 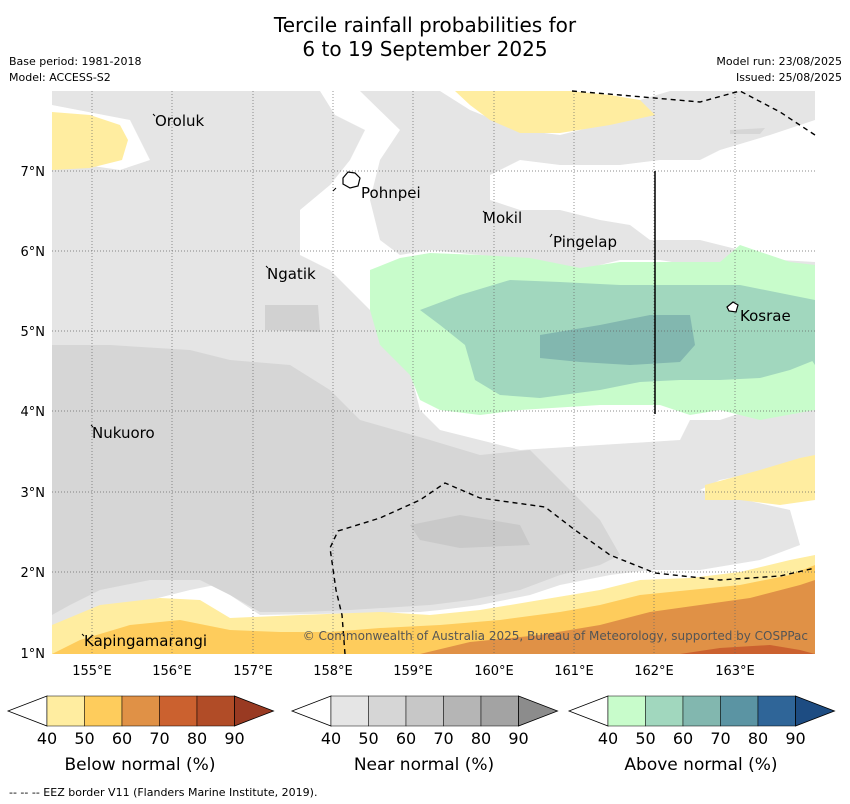 I want to click on lat-tick-5: 5°N, so click(x=33, y=332).